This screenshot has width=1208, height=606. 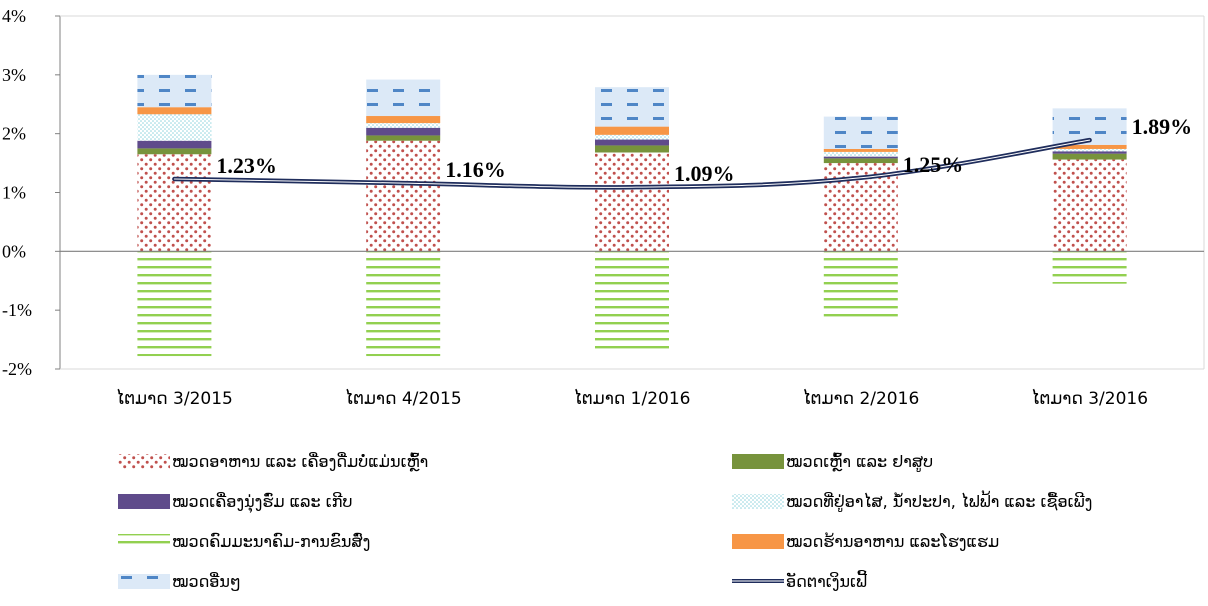 What do you see at coordinates (826, 581) in the screenshot?
I see `legend-label: ອັດຕາເງິນເຟີ້` at bounding box center [826, 581].